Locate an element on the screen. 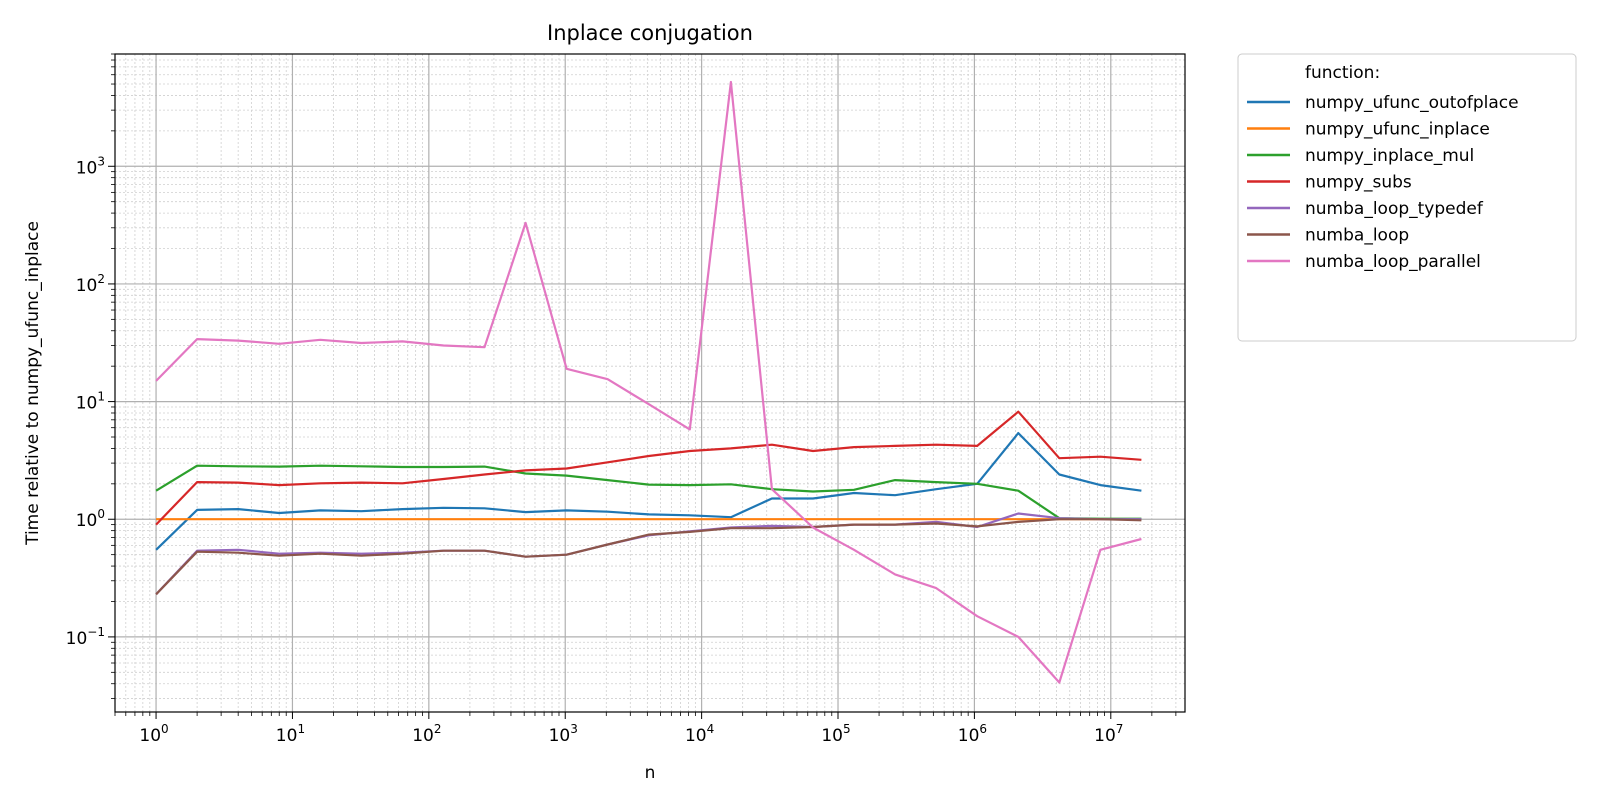 This screenshot has height=800, width=1600. chart-title: Inplace conjugation is located at coordinates (650, 33).